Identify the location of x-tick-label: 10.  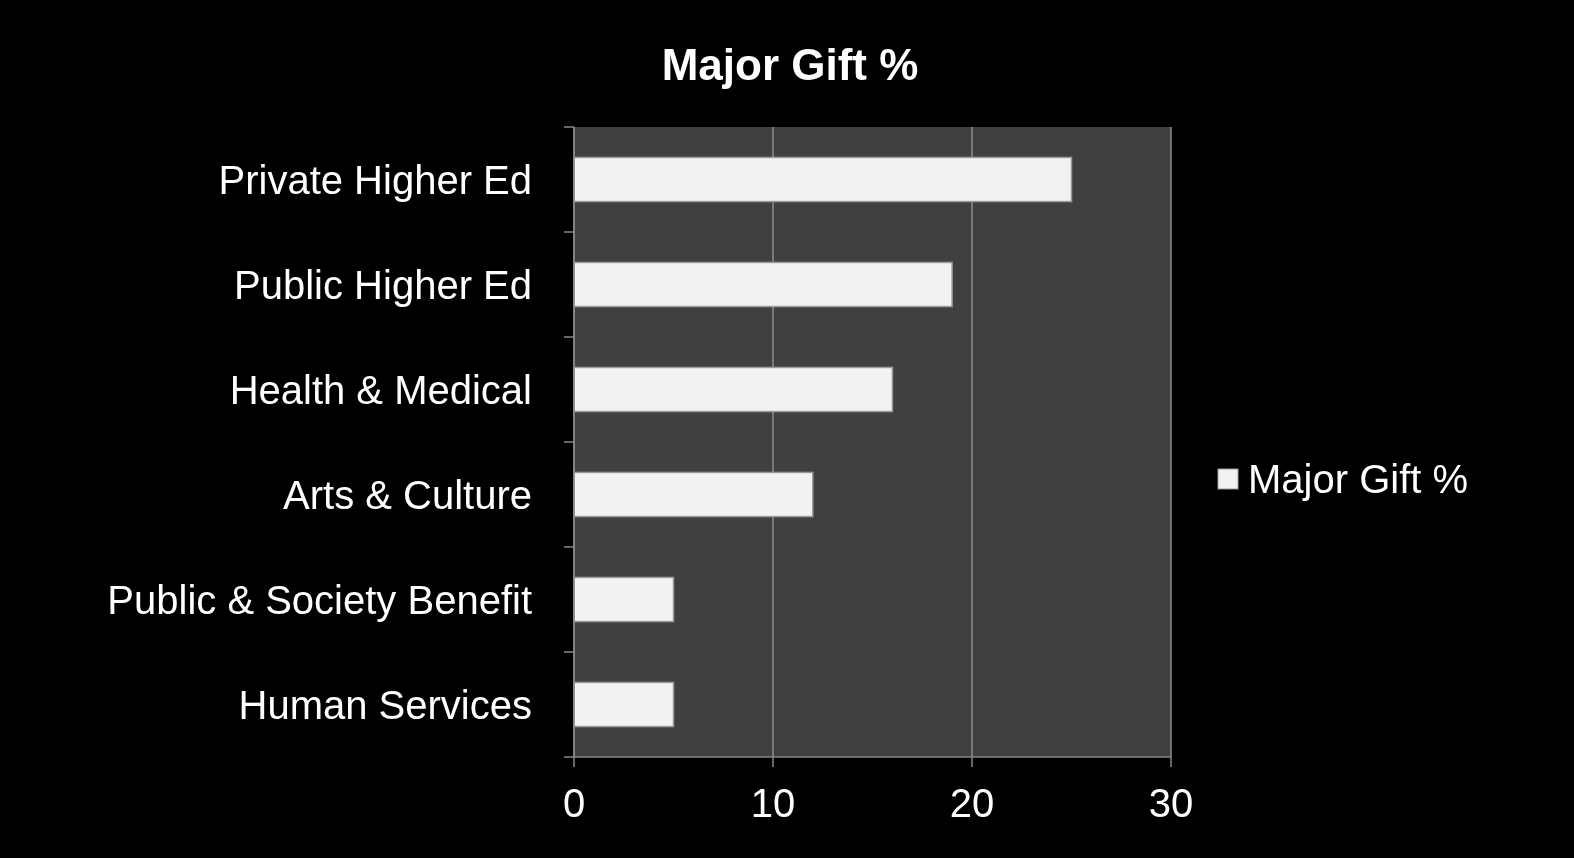
(773, 803).